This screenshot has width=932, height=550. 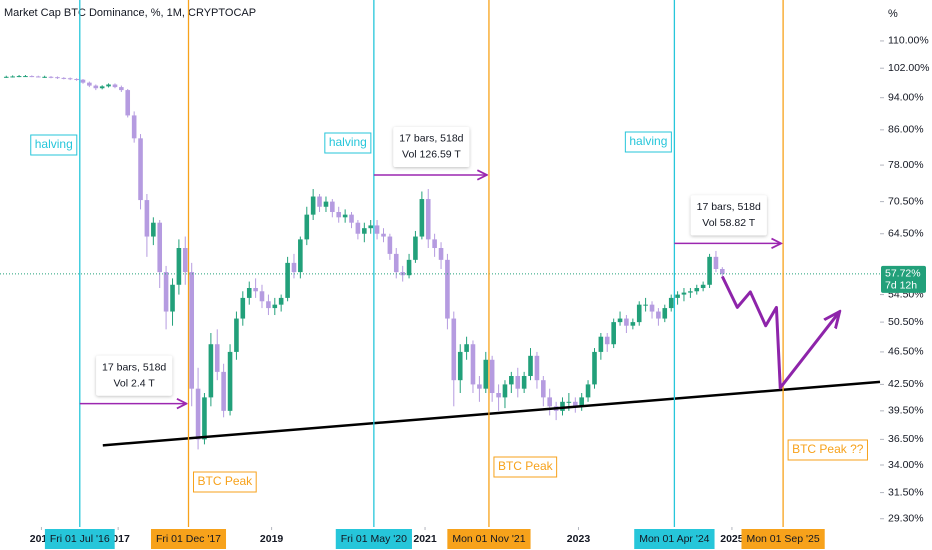 I want to click on y-tick-label: 86.00%, so click(x=906, y=130).